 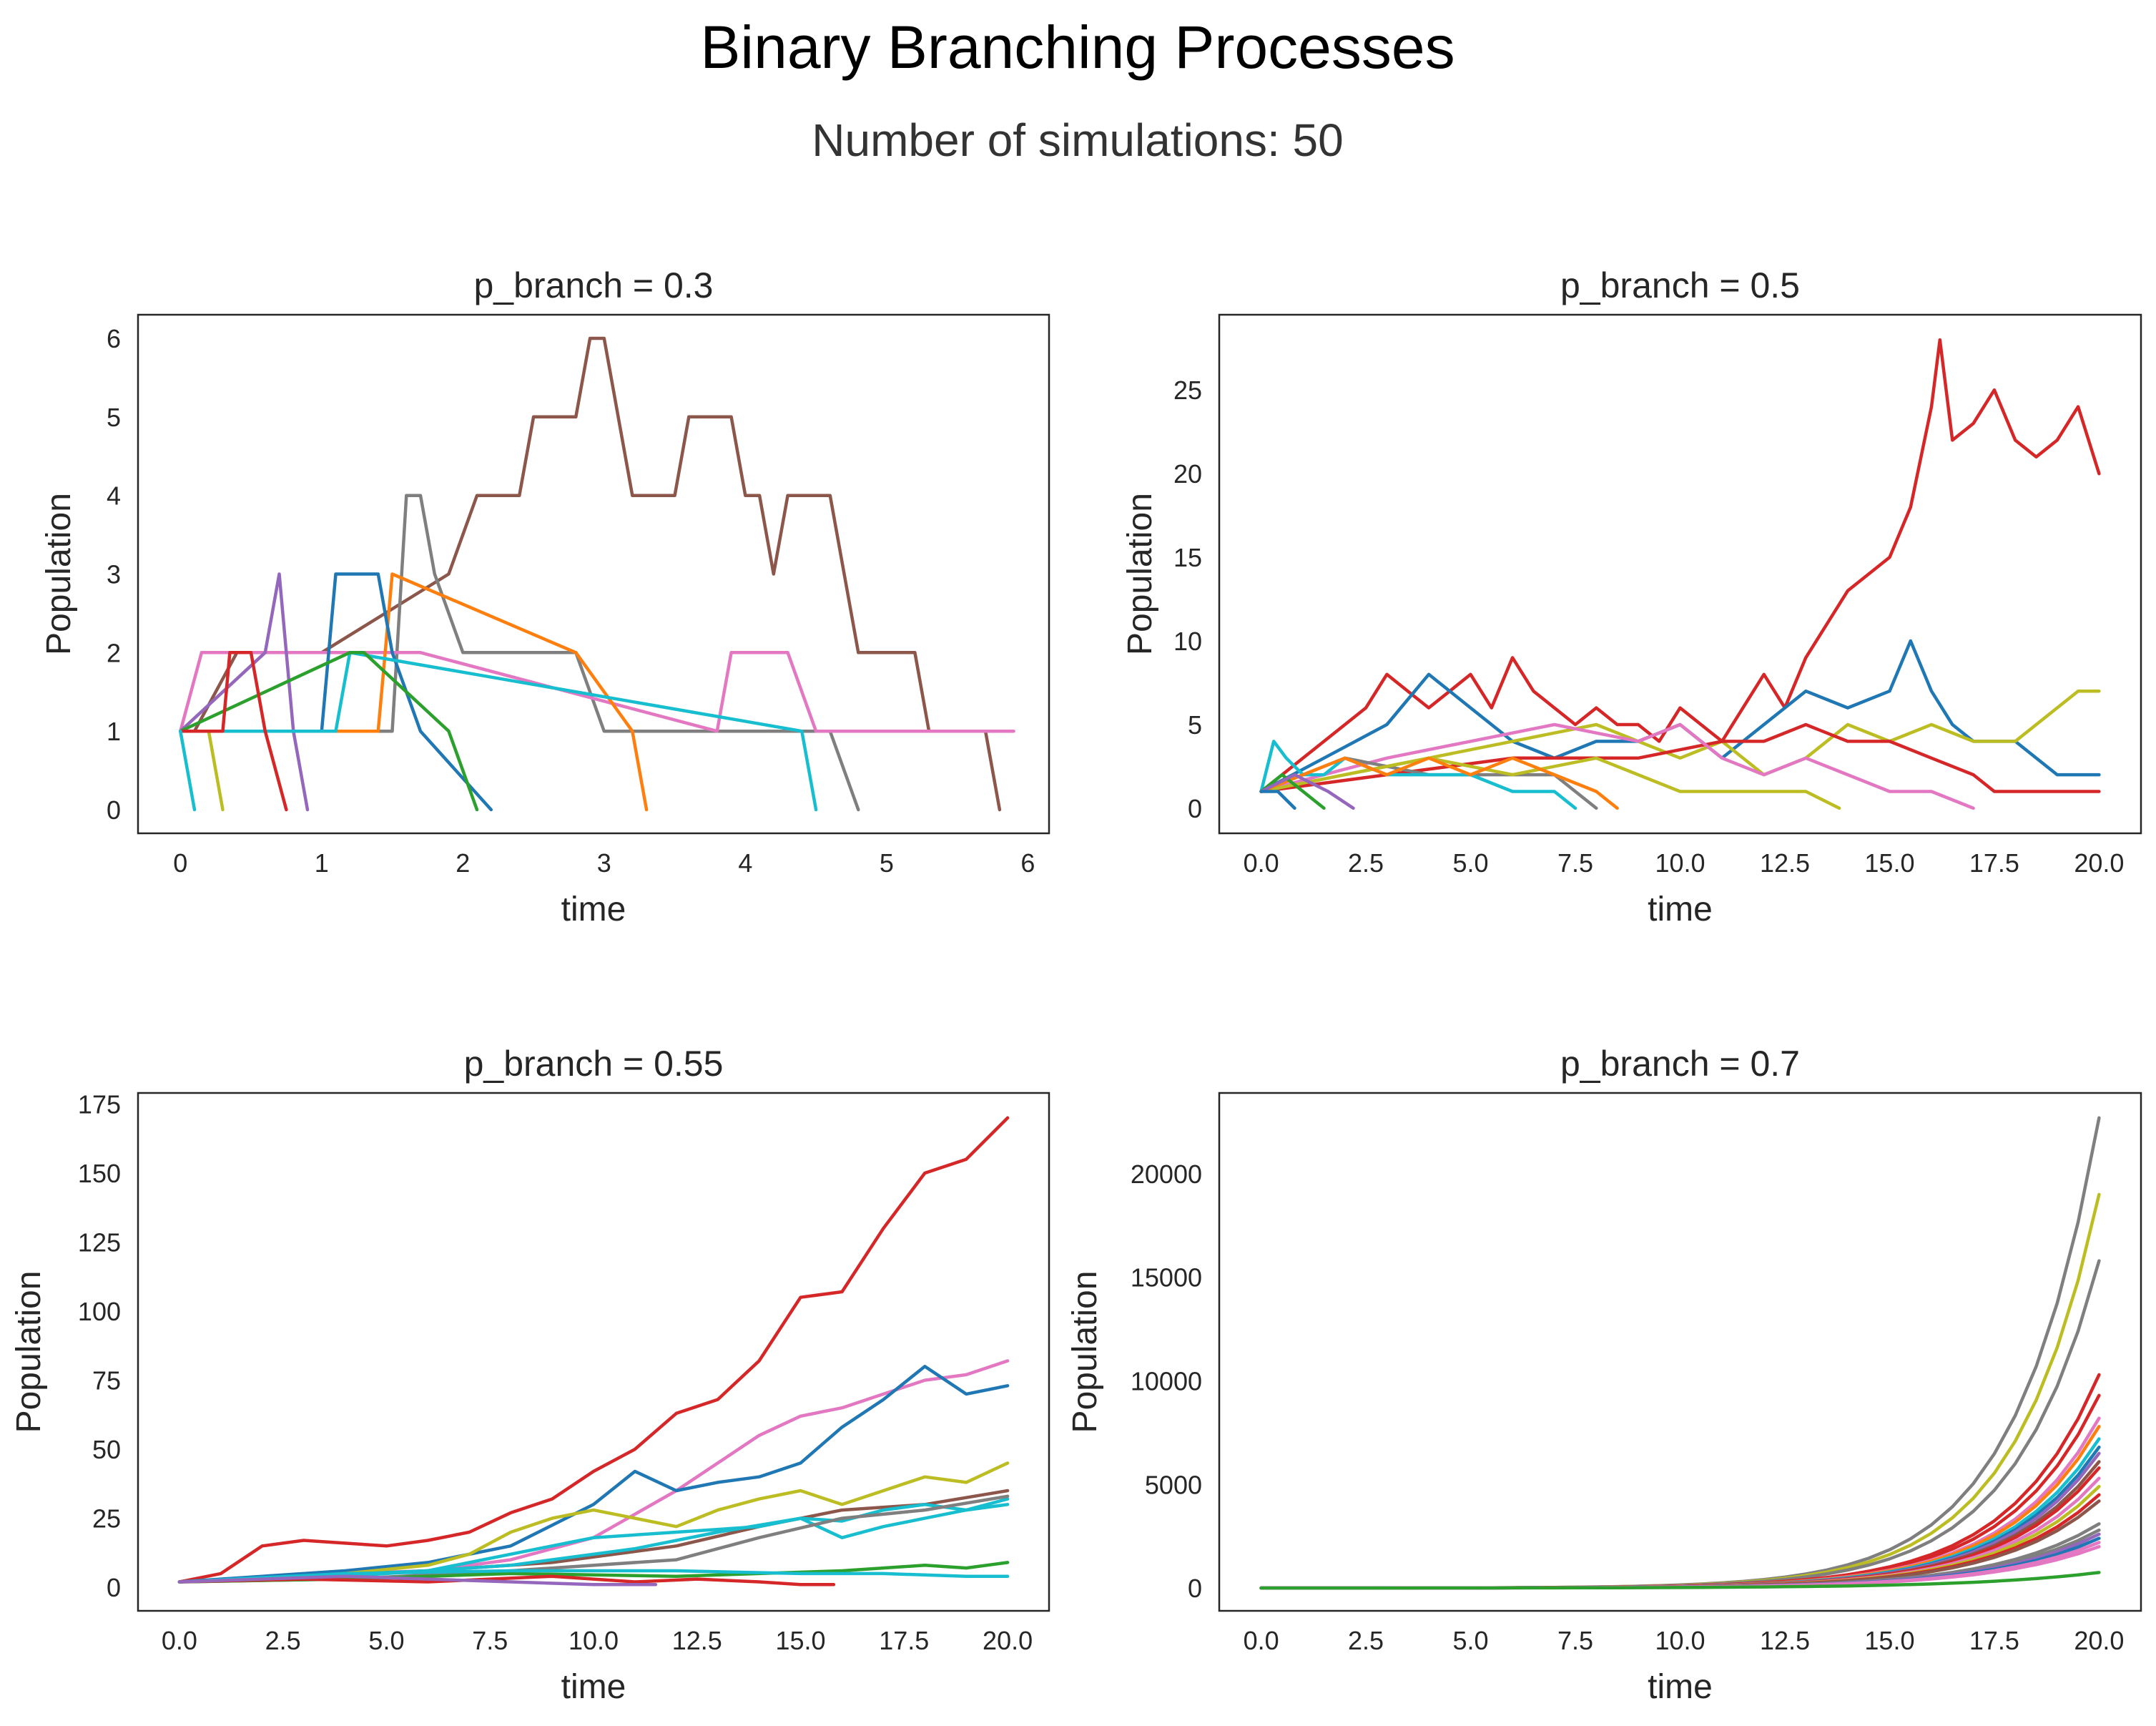 What do you see at coordinates (604, 863) in the screenshot?
I see `x-tick-label: 3` at bounding box center [604, 863].